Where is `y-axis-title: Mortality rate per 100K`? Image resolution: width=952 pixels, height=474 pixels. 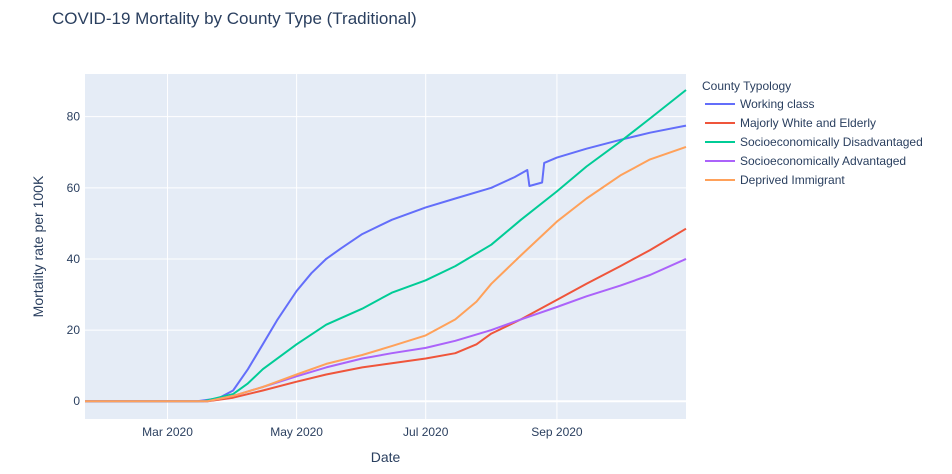 y-axis-title: Mortality rate per 100K is located at coordinates (38, 246).